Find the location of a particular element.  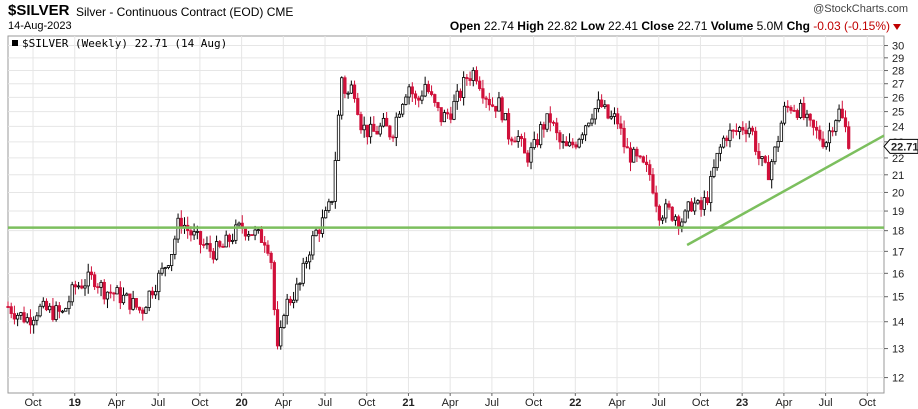

high-value: 22.82 is located at coordinates (562, 26).